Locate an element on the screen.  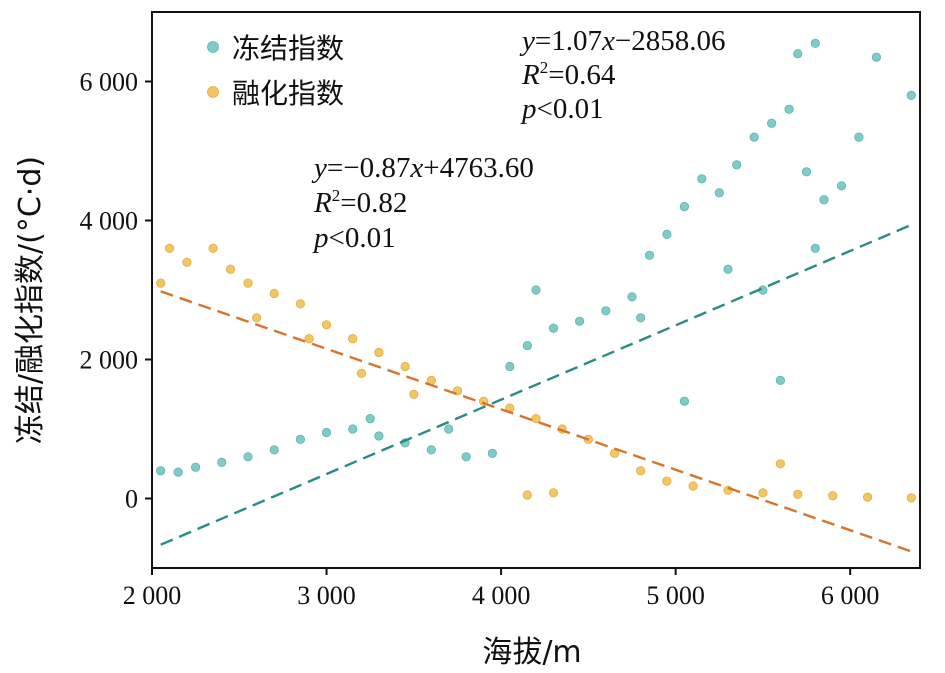
x-tick-label: 4 000 is located at coordinates (501, 595).